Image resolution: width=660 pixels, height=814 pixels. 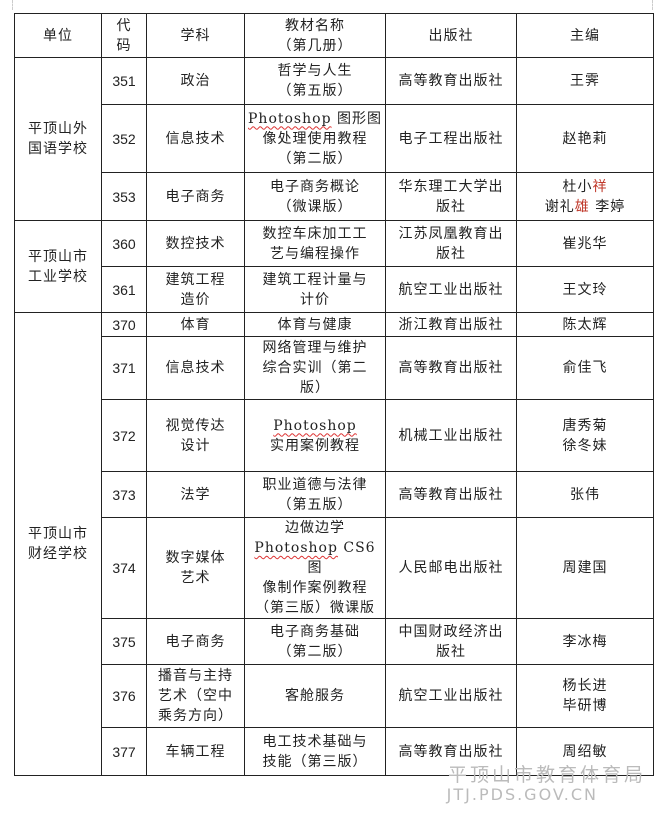 I want to click on textbook-cell: 电子商务基础 （第二版）, so click(x=315, y=641).